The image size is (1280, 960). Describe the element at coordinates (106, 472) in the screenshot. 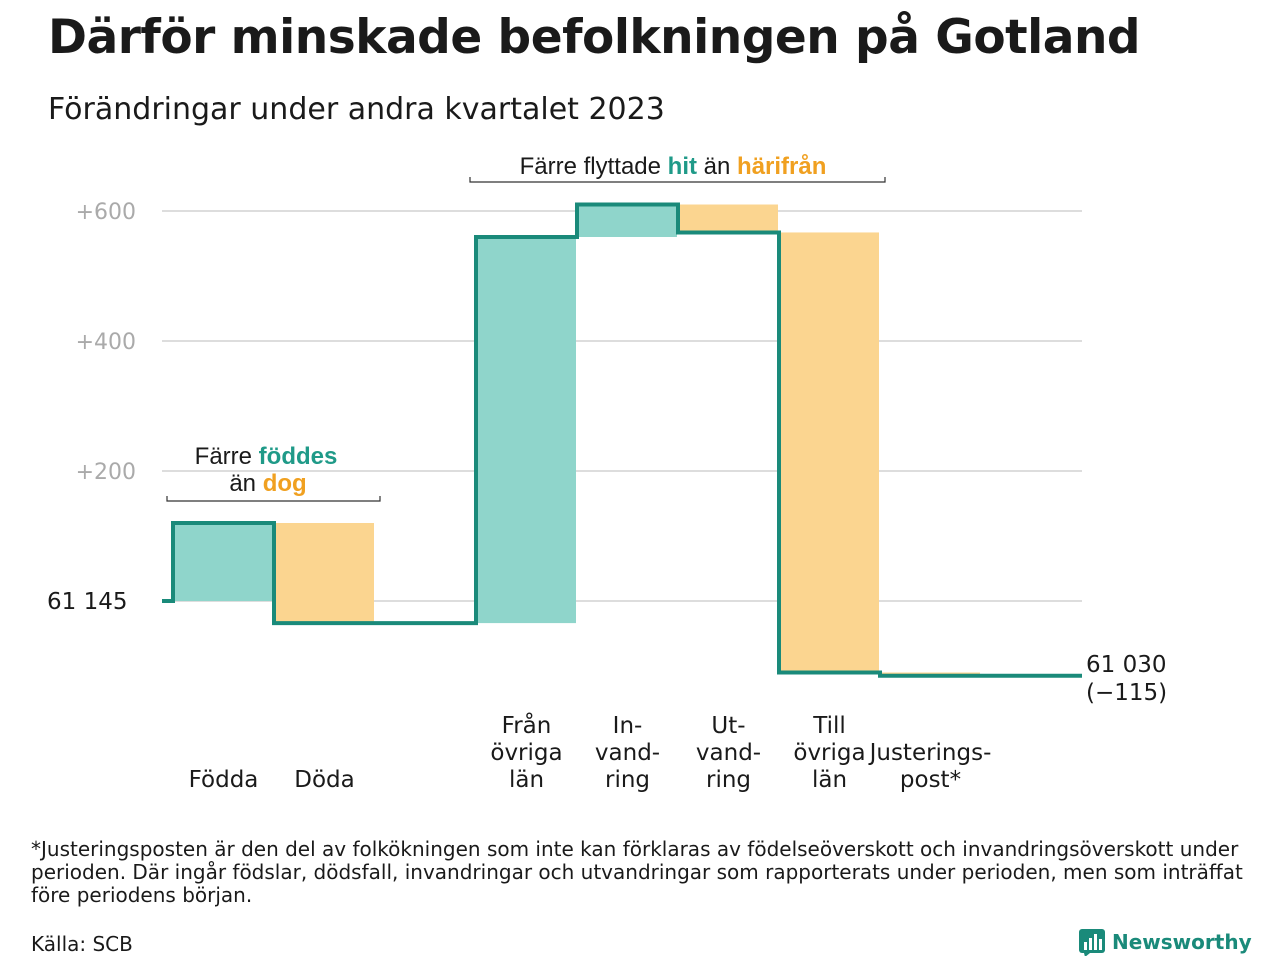

I see `y-tick-label: +200` at that location.